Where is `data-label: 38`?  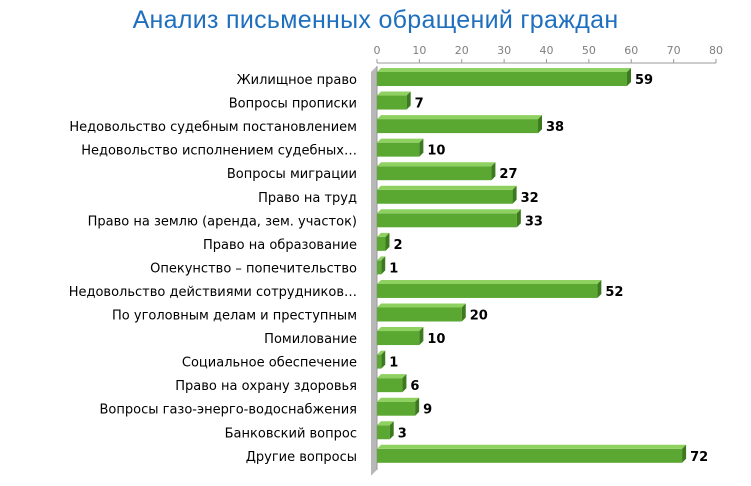
data-label: 38 is located at coordinates (555, 127).